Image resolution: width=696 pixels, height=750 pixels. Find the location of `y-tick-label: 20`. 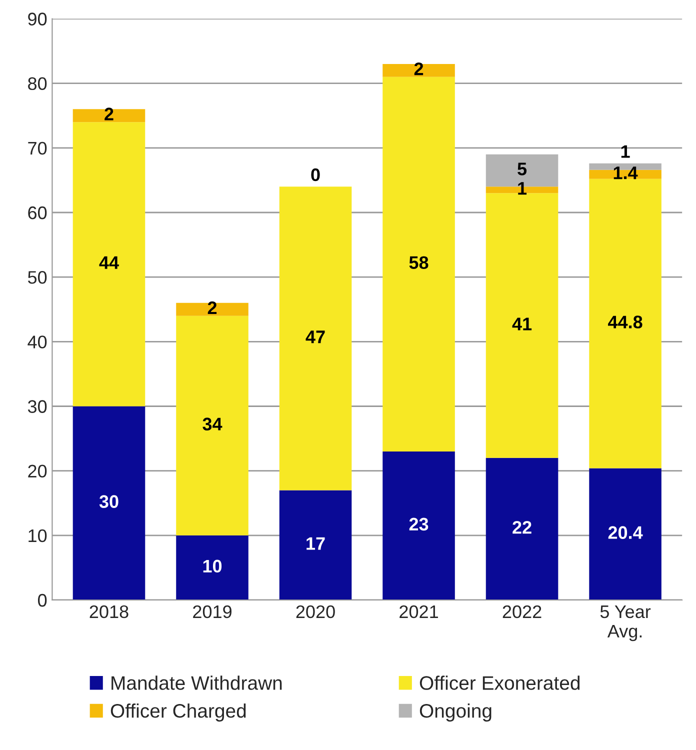

y-tick-label: 20 is located at coordinates (37, 471).